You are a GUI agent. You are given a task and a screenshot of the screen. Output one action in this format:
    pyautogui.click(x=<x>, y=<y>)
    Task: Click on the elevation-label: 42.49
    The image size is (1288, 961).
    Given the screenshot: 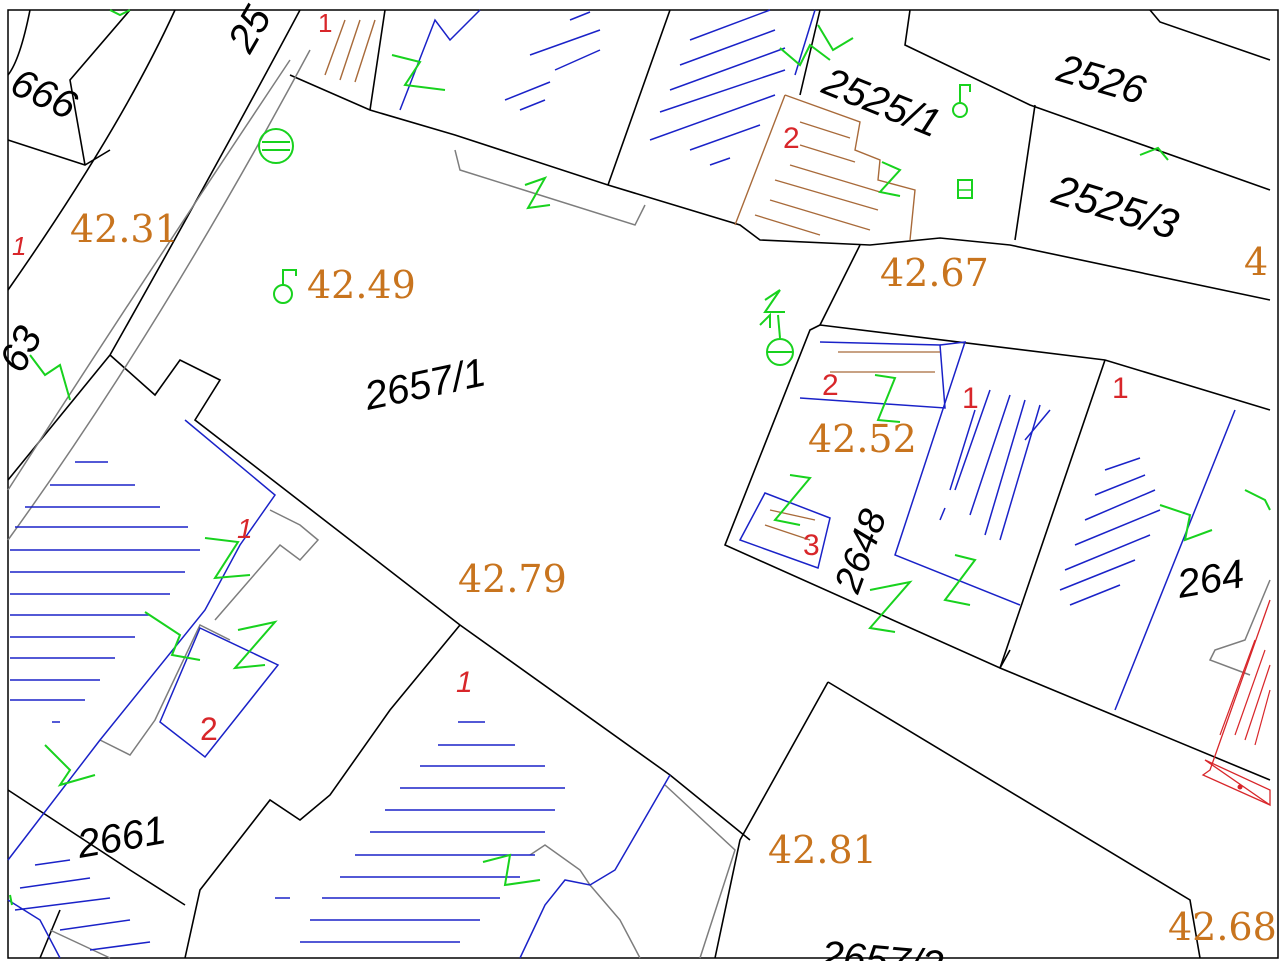 What is the action you would take?
    pyautogui.click(x=361, y=285)
    